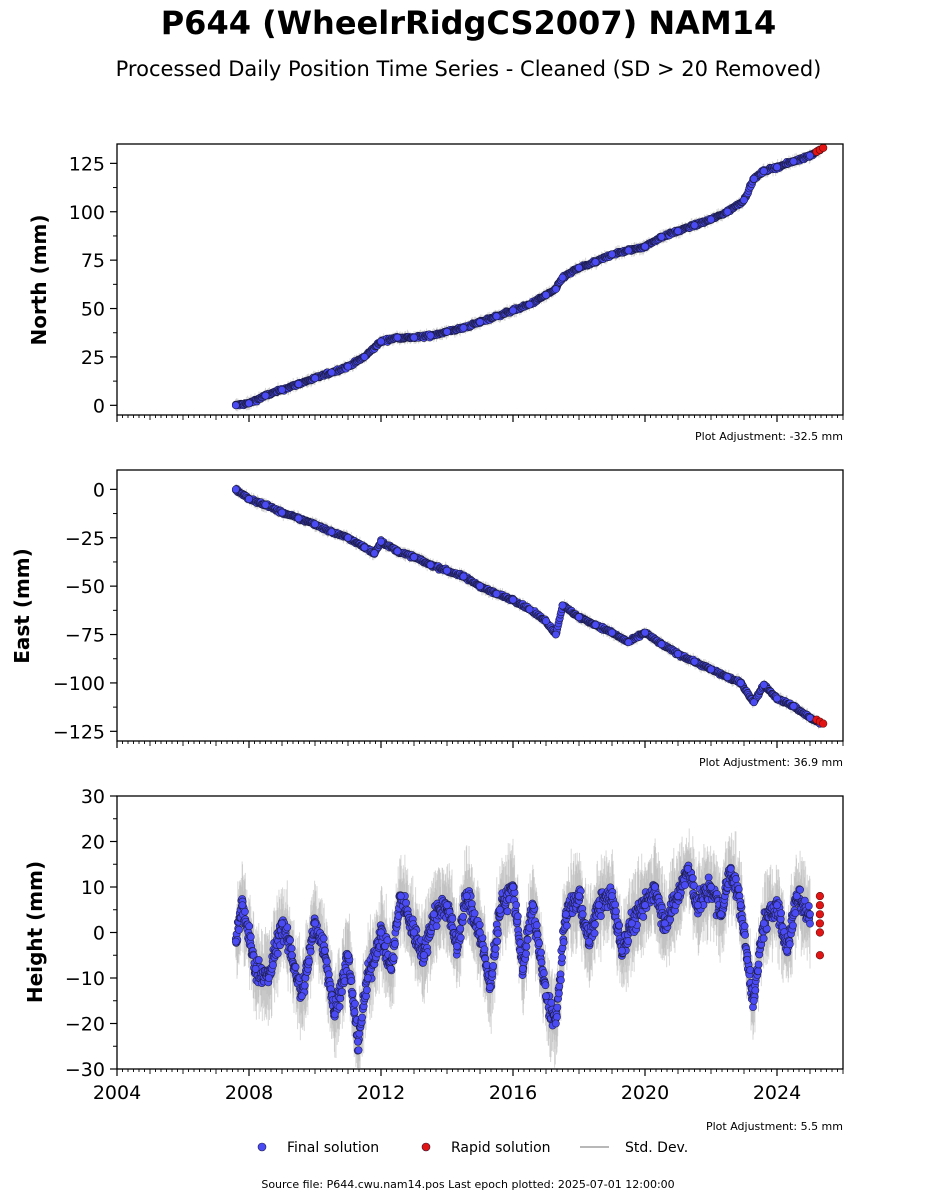 The image size is (937, 1200). What do you see at coordinates (468, 23) in the screenshot?
I see `chart-title: P644 (WheelrRidgCS2007) NAM14` at bounding box center [468, 23].